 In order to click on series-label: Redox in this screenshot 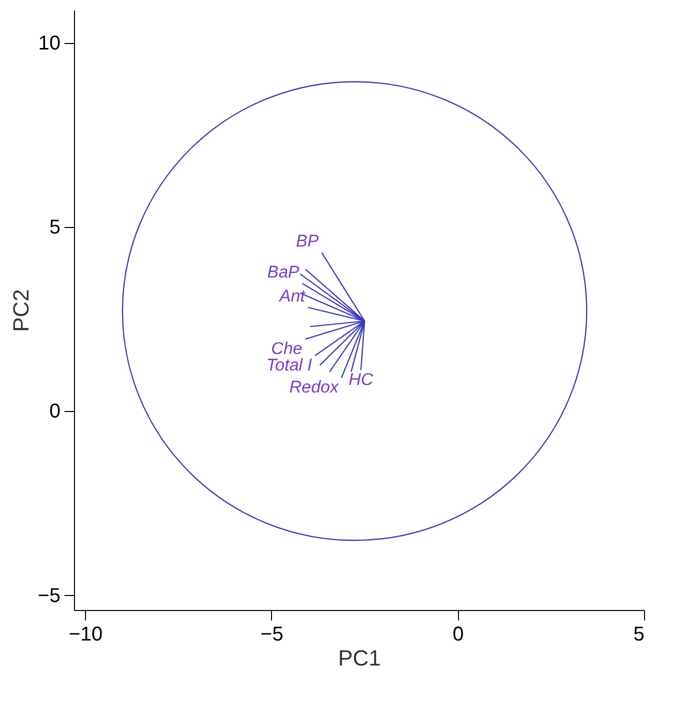, I will do `click(314, 387)`.